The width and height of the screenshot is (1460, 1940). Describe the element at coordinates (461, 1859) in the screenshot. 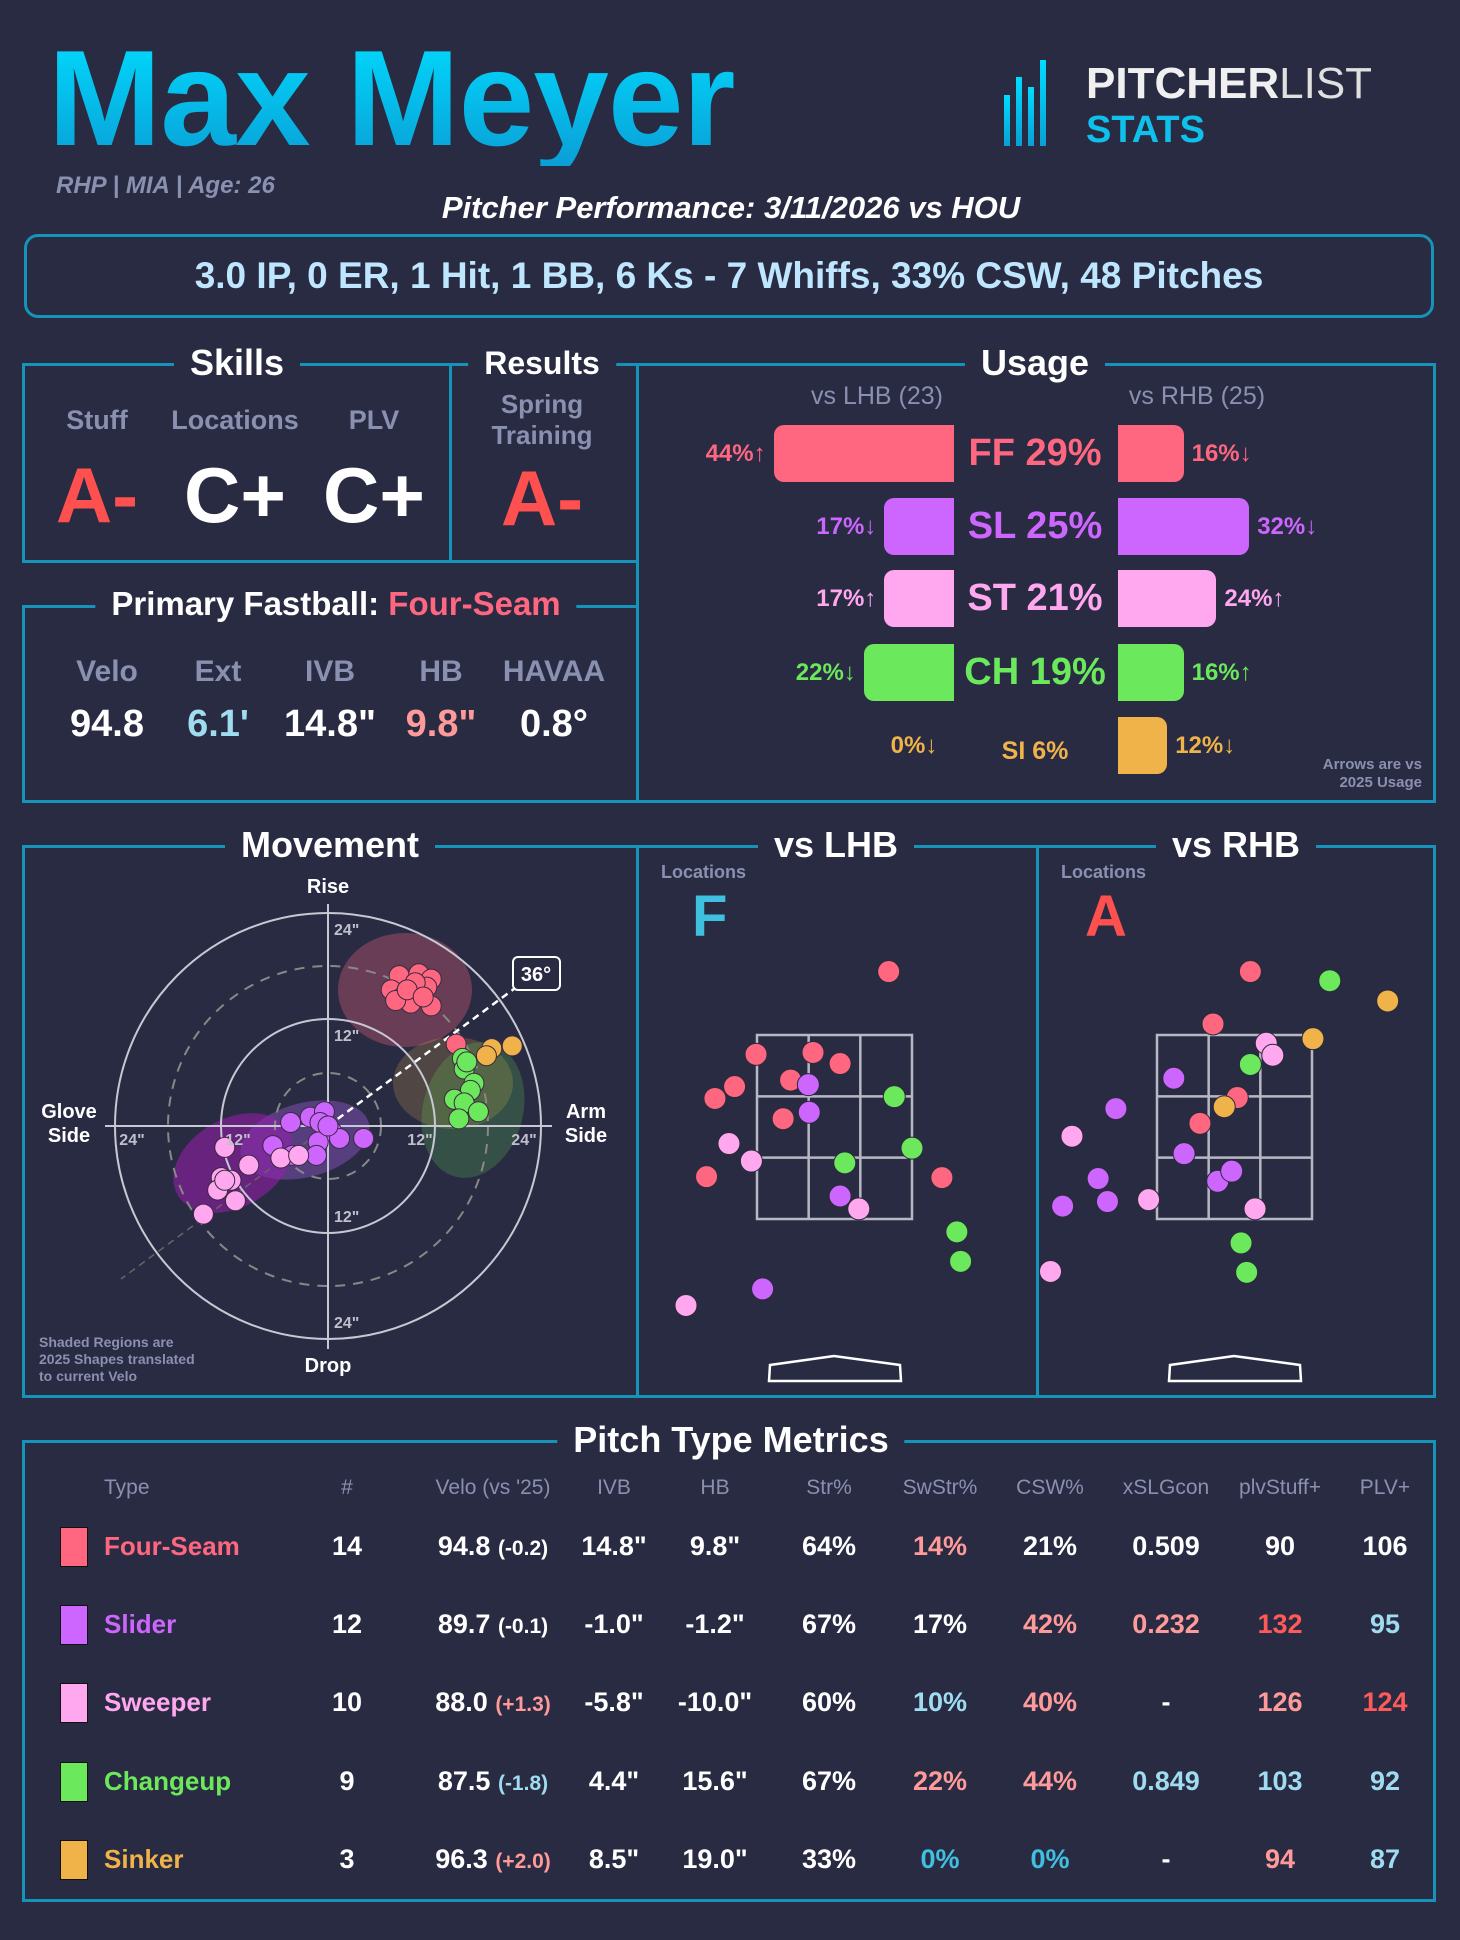

I see `velo-value: 96.3` at that location.